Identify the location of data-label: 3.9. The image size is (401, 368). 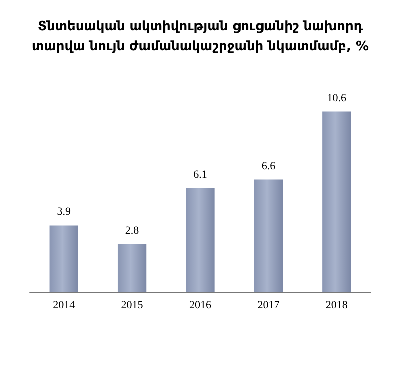
(64, 212).